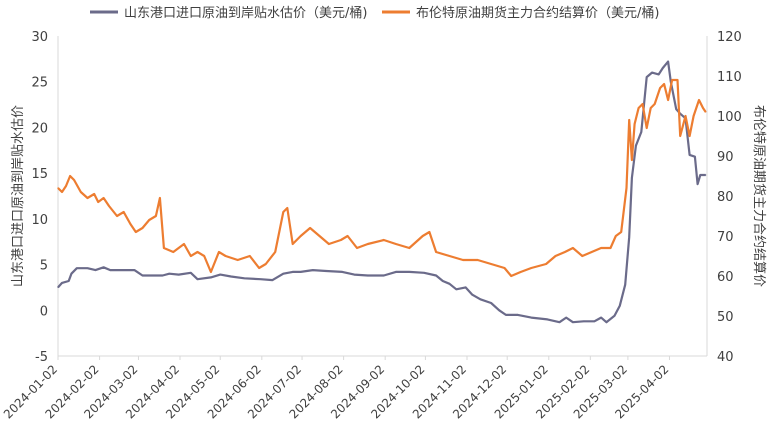  Describe the element at coordinates (39, 220) in the screenshot. I see `left-tick-label: 10` at that location.